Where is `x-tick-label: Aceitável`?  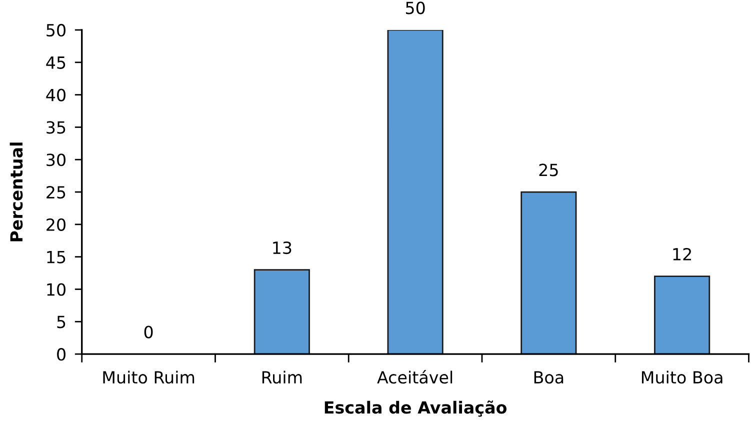
x-tick-label: Aceitável is located at coordinates (414, 377).